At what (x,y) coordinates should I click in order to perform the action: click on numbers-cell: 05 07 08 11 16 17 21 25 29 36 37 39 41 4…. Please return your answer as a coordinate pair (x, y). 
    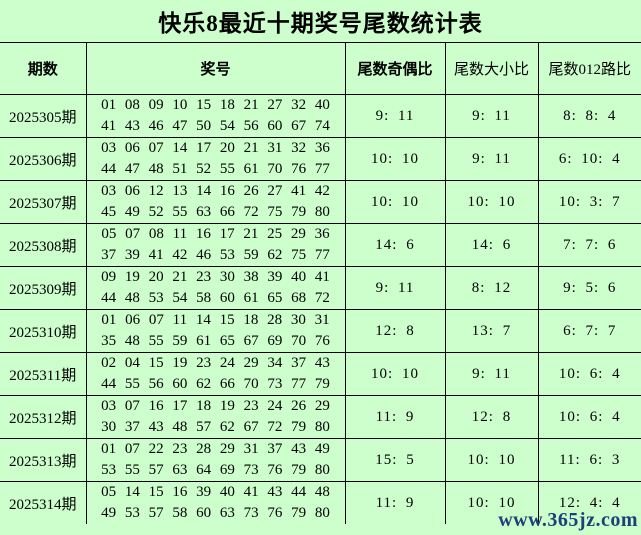
    Looking at the image, I should click on (215, 245).